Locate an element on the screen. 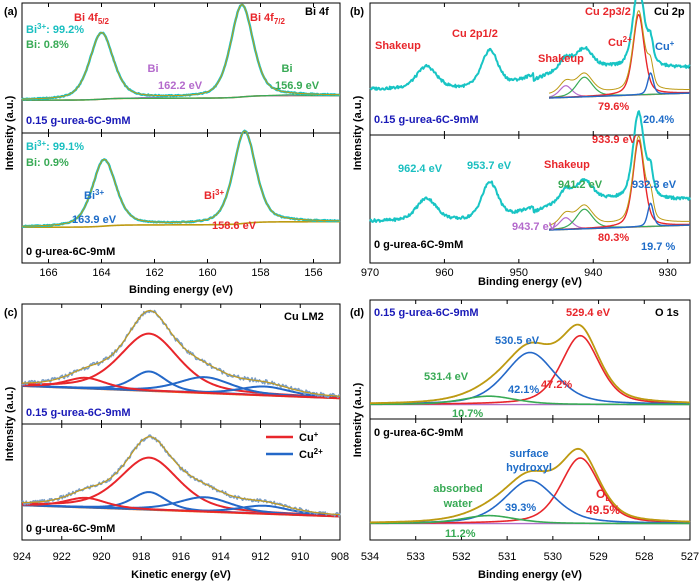  x-tick-label: 530 is located at coordinates (553, 557).